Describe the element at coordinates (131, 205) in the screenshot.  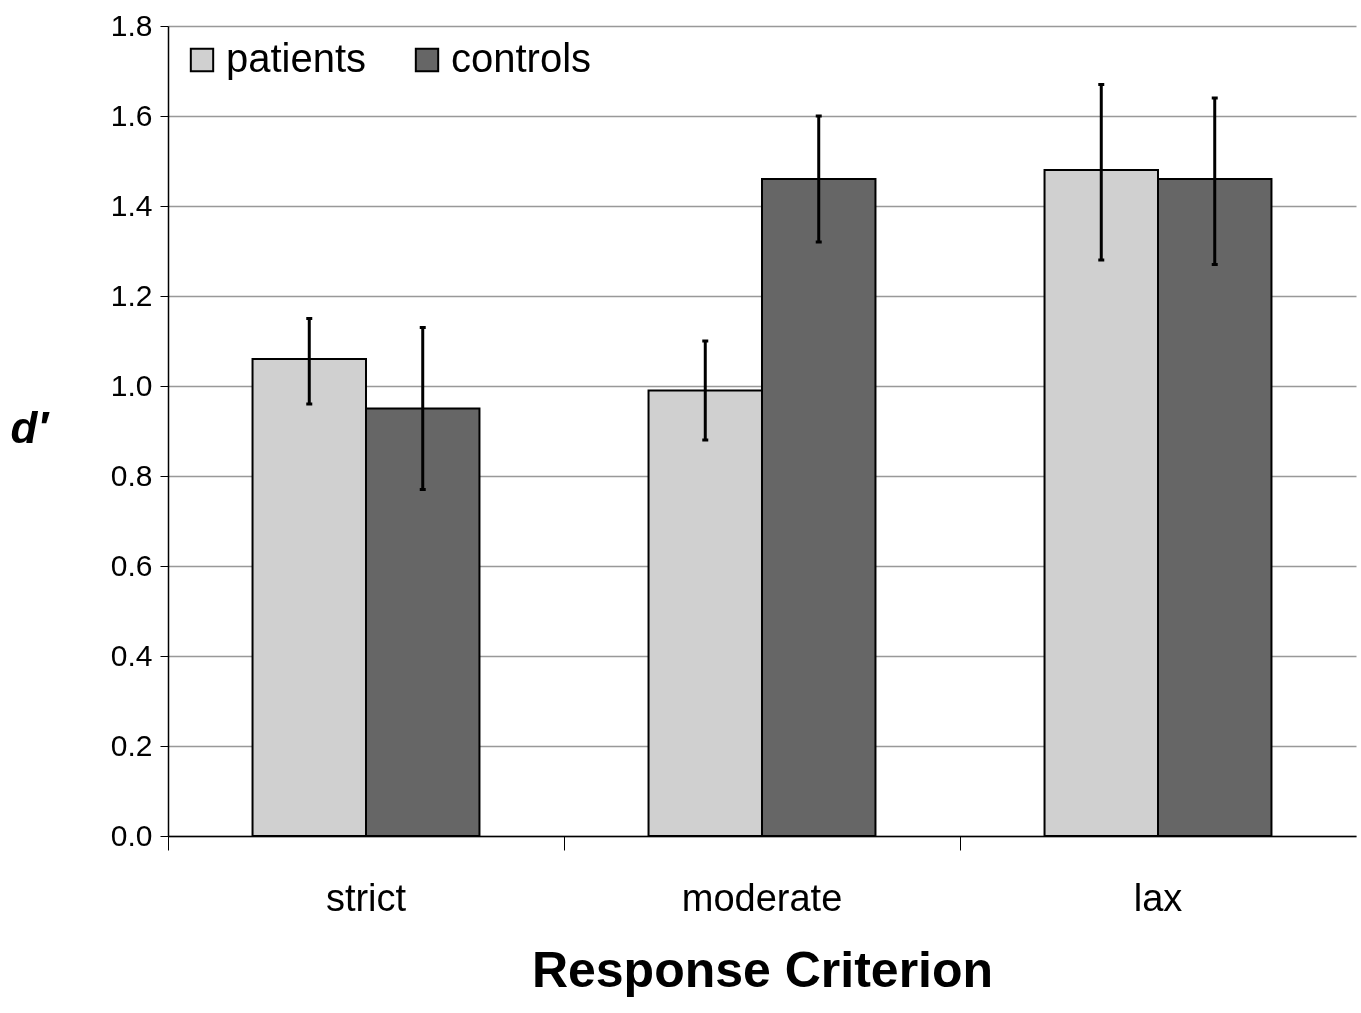
I see `y-tick-label: 1.4` at that location.